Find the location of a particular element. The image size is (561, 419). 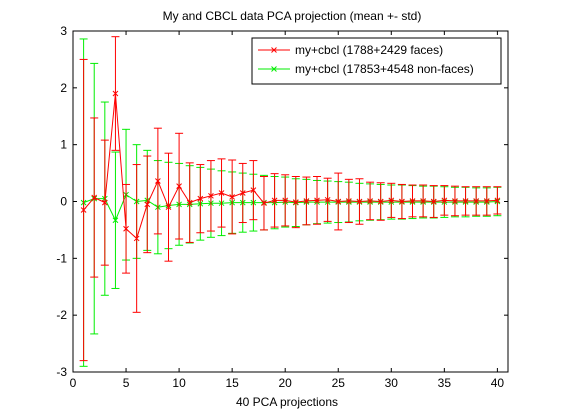

legend-entry: my+cbcl (1788+2429 faces) is located at coordinates (350, 50).